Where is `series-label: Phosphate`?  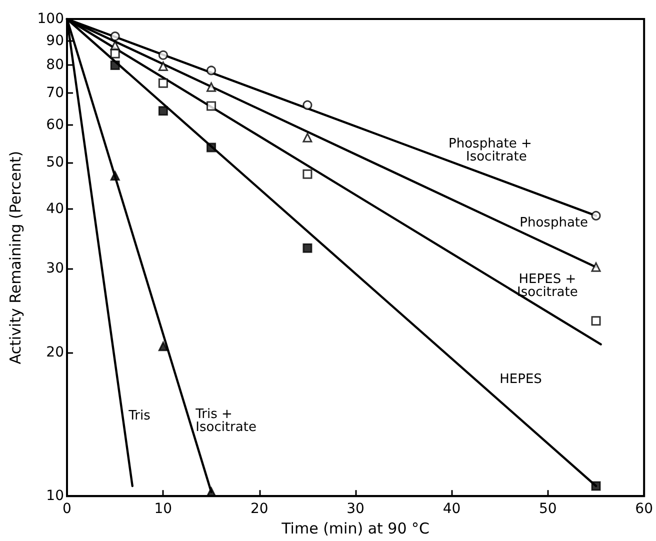
series-label: Phosphate is located at coordinates (554, 223).